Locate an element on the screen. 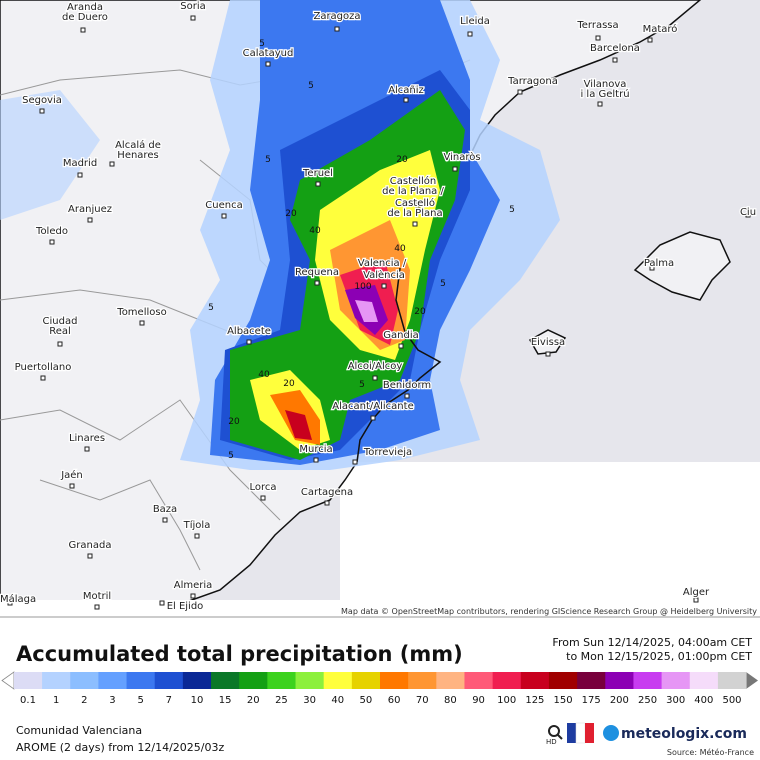 The height and width of the screenshot is (760, 760). city-name: Ciudad is located at coordinates (60, 321).